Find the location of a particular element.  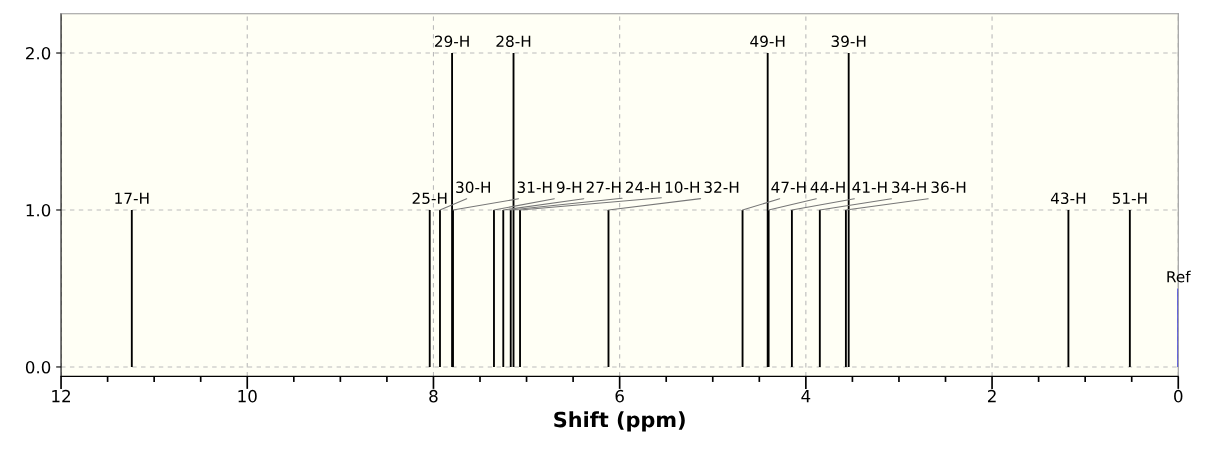

x-tick-label: 10 is located at coordinates (247, 396).